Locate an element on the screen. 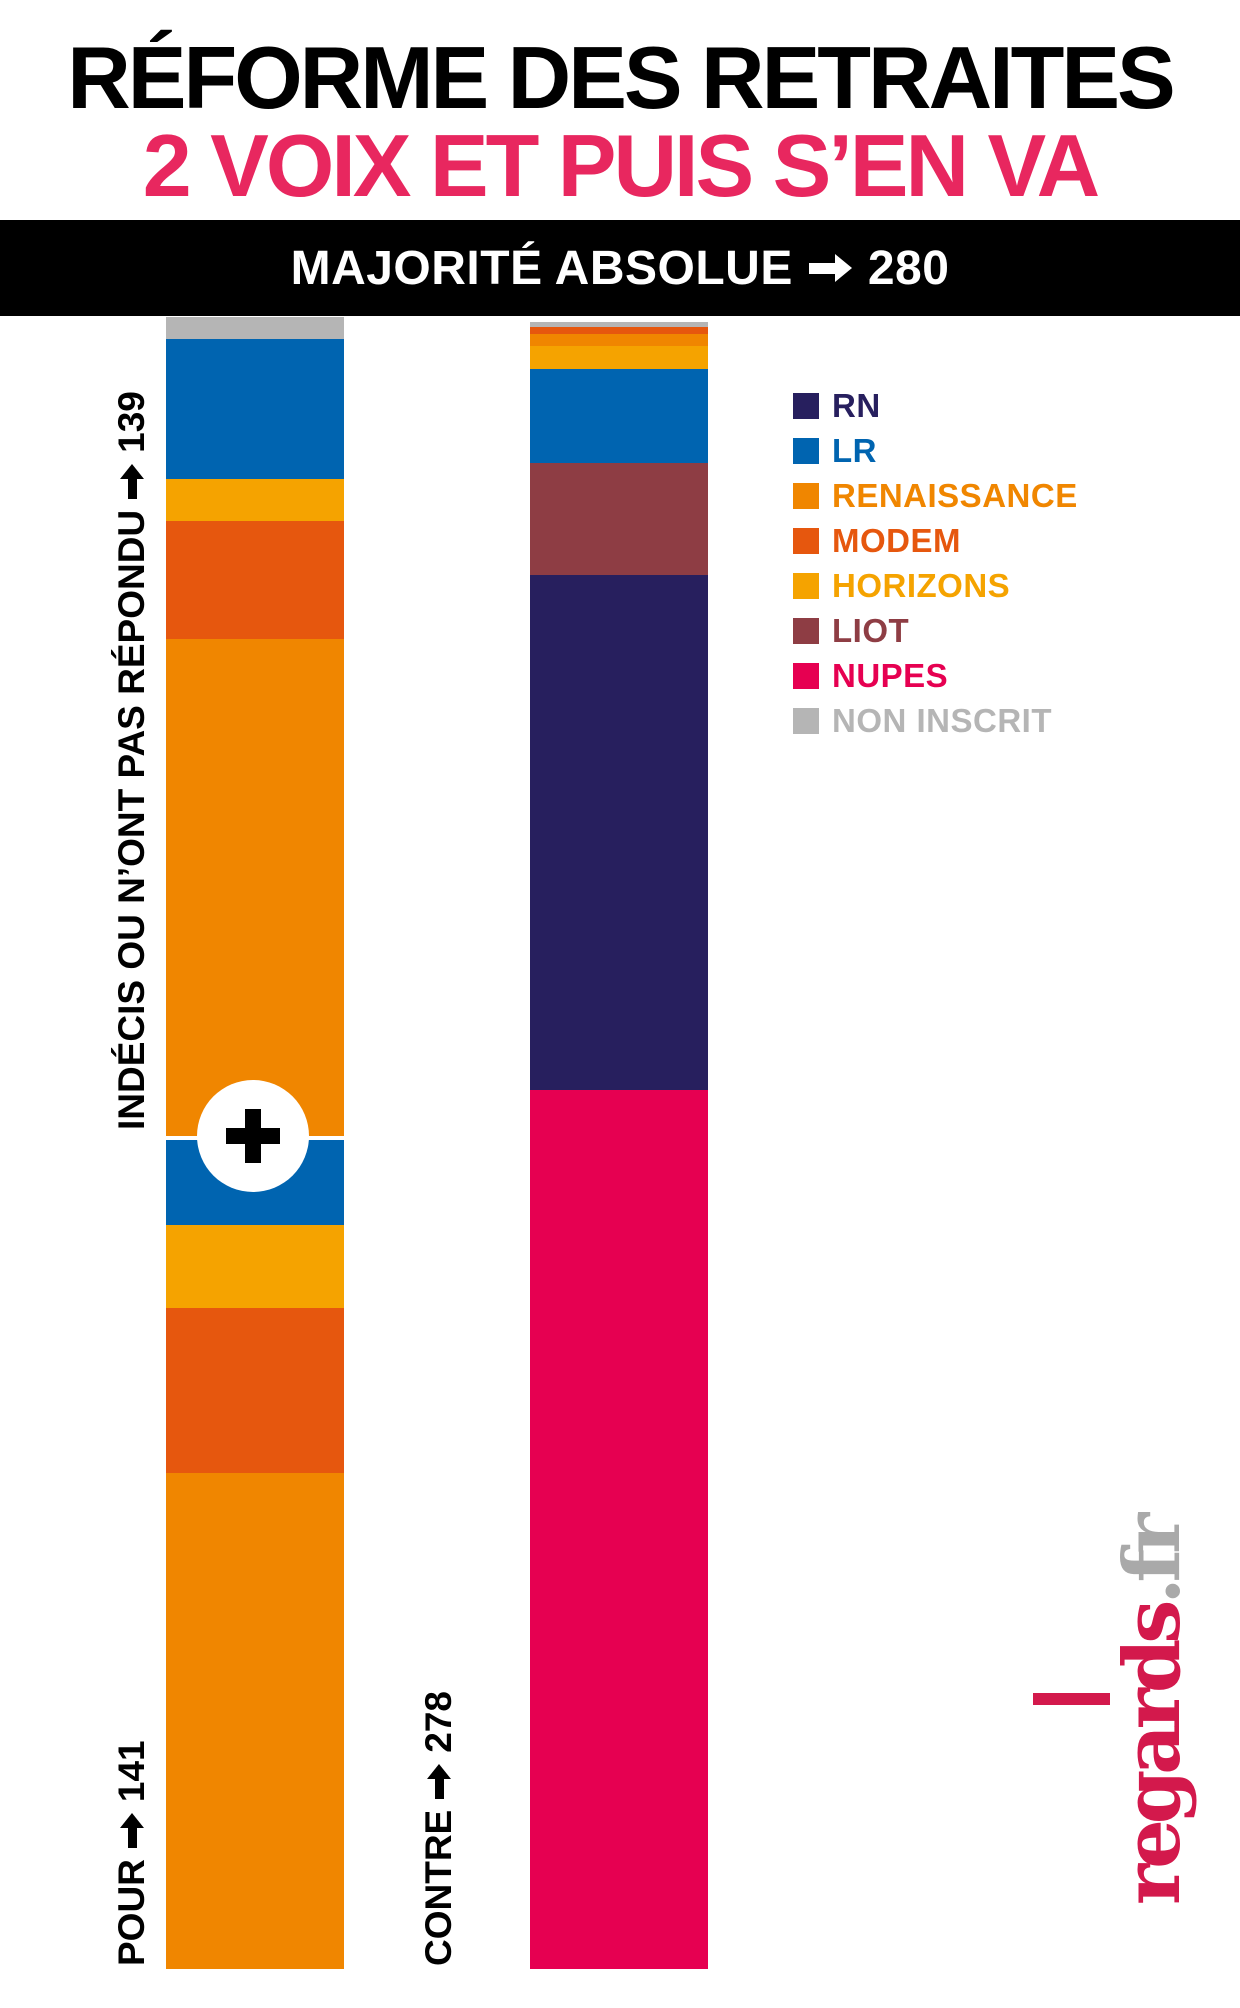 The width and height of the screenshot is (1240, 2008). pour-segment-modem is located at coordinates (255, 1390).